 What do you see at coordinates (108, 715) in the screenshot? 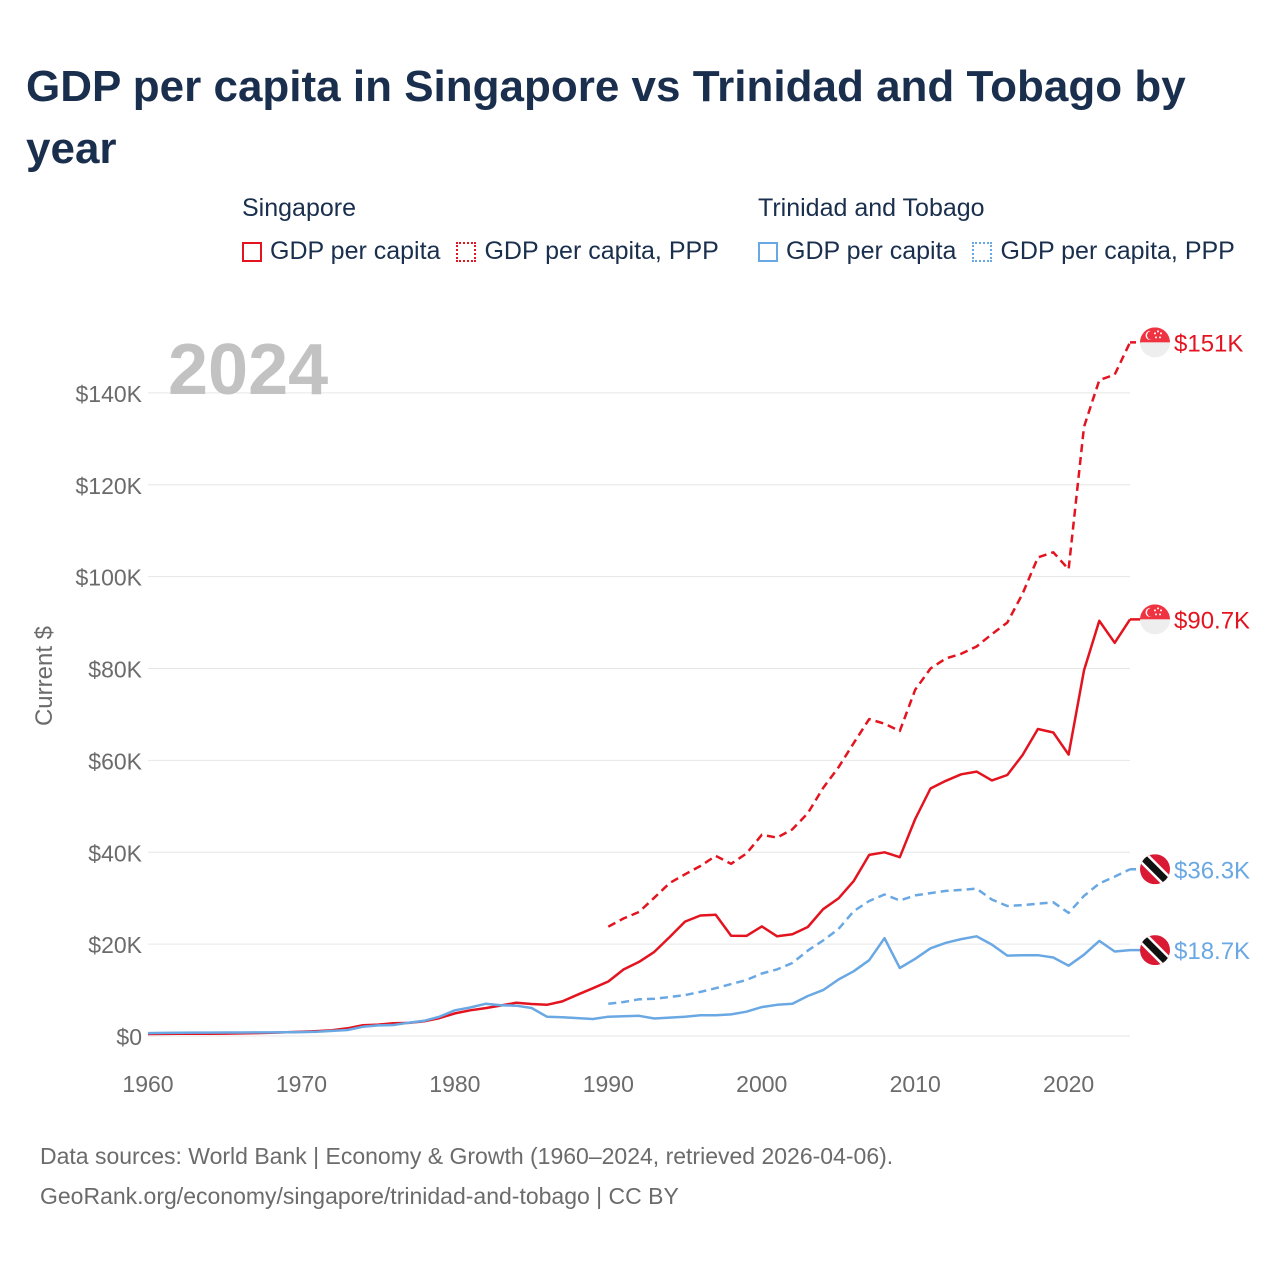
I see `y-axis-ticks: $0 $20K $40K $60K $80K $100K $120K $140K` at bounding box center [108, 715].